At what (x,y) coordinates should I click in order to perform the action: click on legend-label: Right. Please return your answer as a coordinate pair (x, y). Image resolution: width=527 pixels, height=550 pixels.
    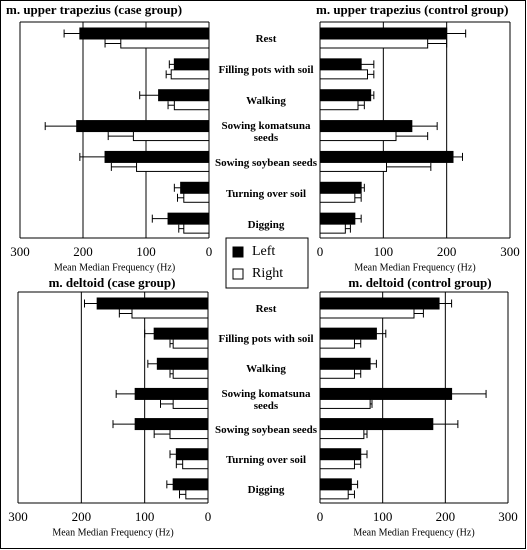
    Looking at the image, I should click on (267, 273).